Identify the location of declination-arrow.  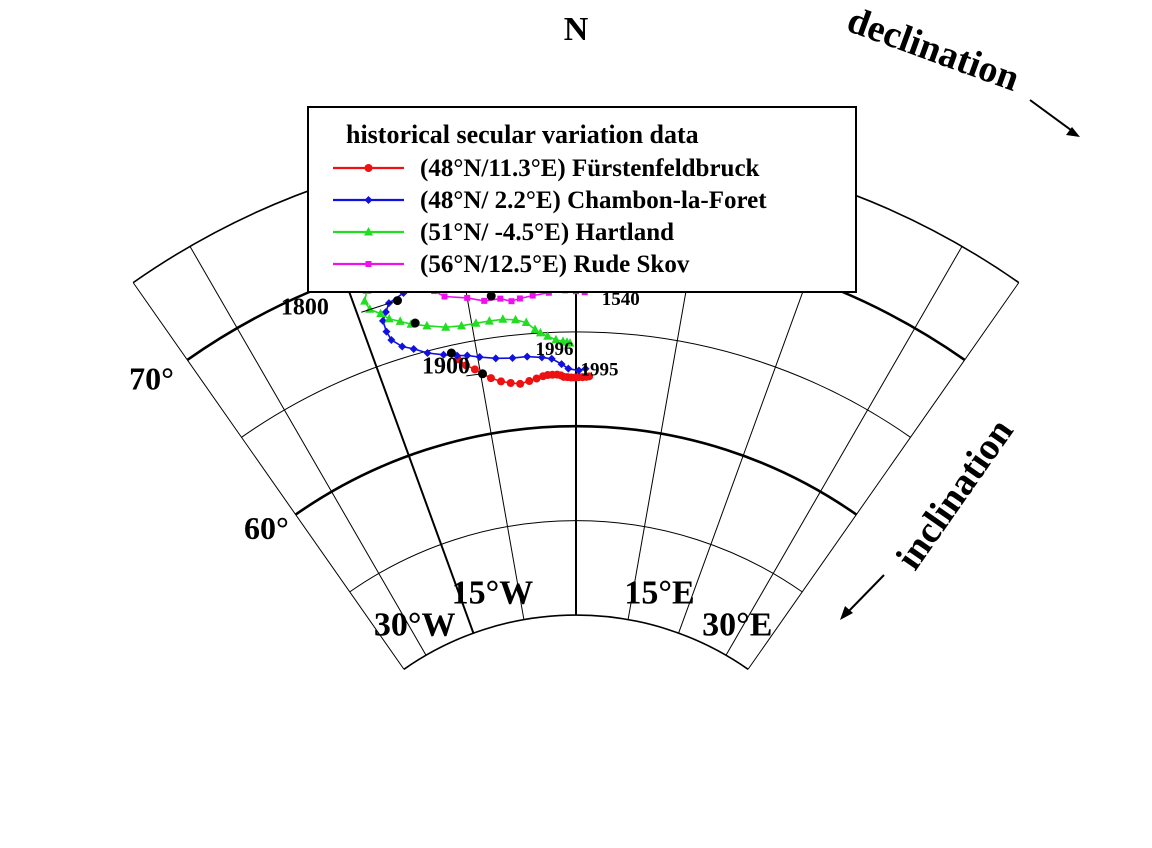
(1052, 116).